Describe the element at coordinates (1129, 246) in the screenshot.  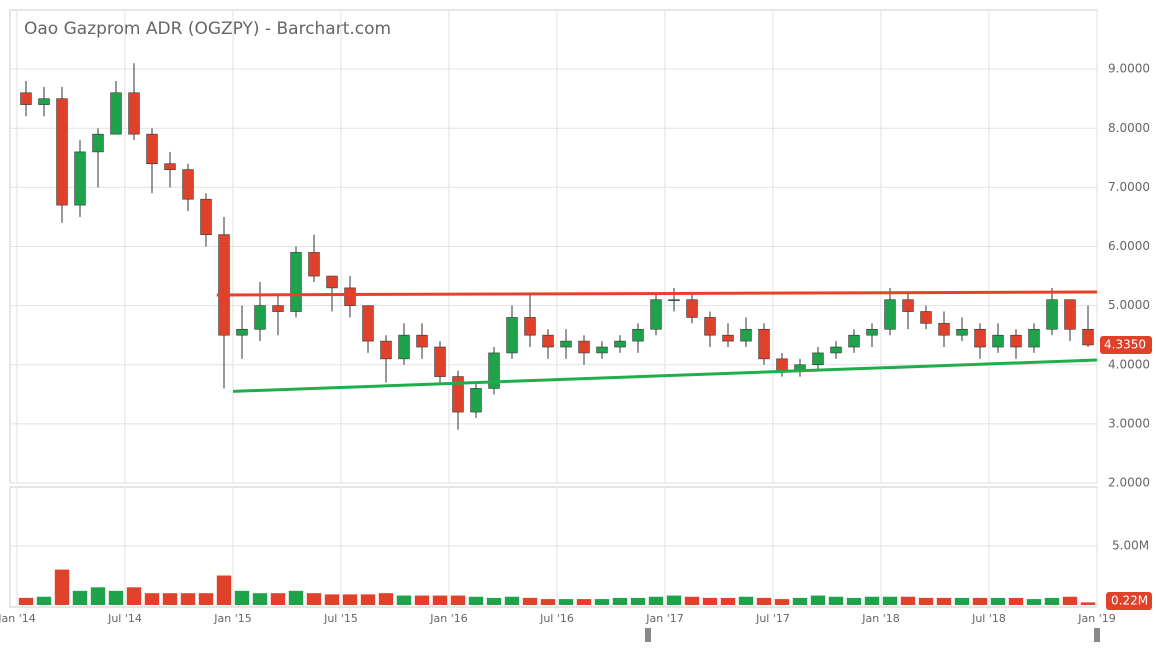
I see `y-tick-label: 6.0000` at that location.